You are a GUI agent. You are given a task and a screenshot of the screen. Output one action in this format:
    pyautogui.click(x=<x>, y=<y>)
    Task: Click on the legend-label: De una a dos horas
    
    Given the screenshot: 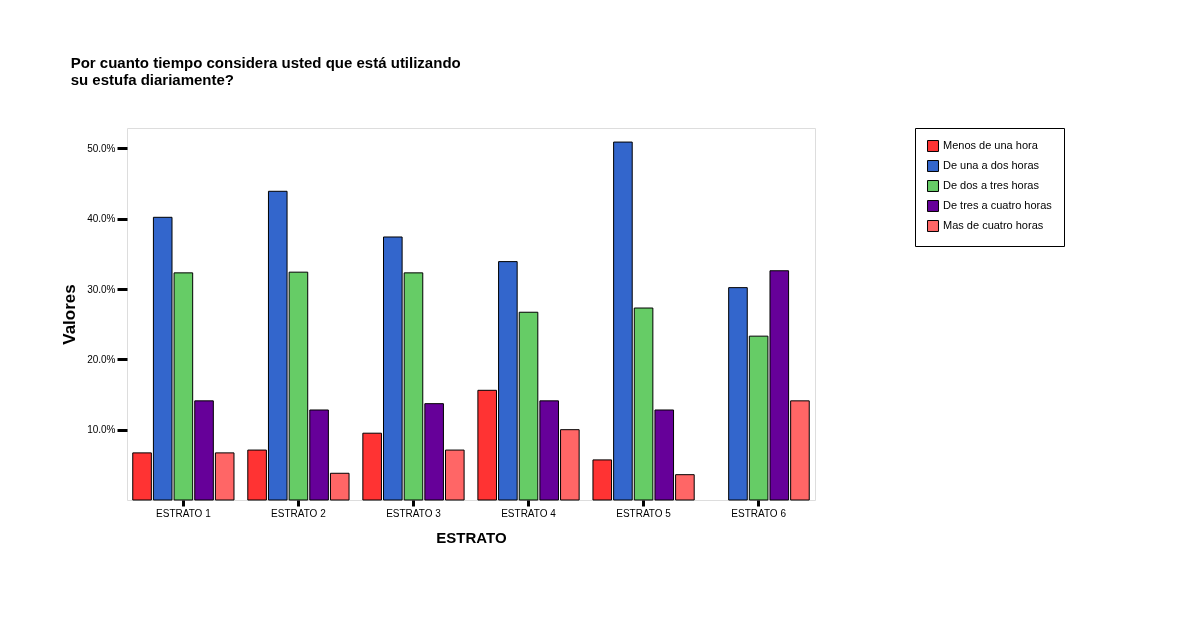 What is the action you would take?
    pyautogui.click(x=991, y=165)
    